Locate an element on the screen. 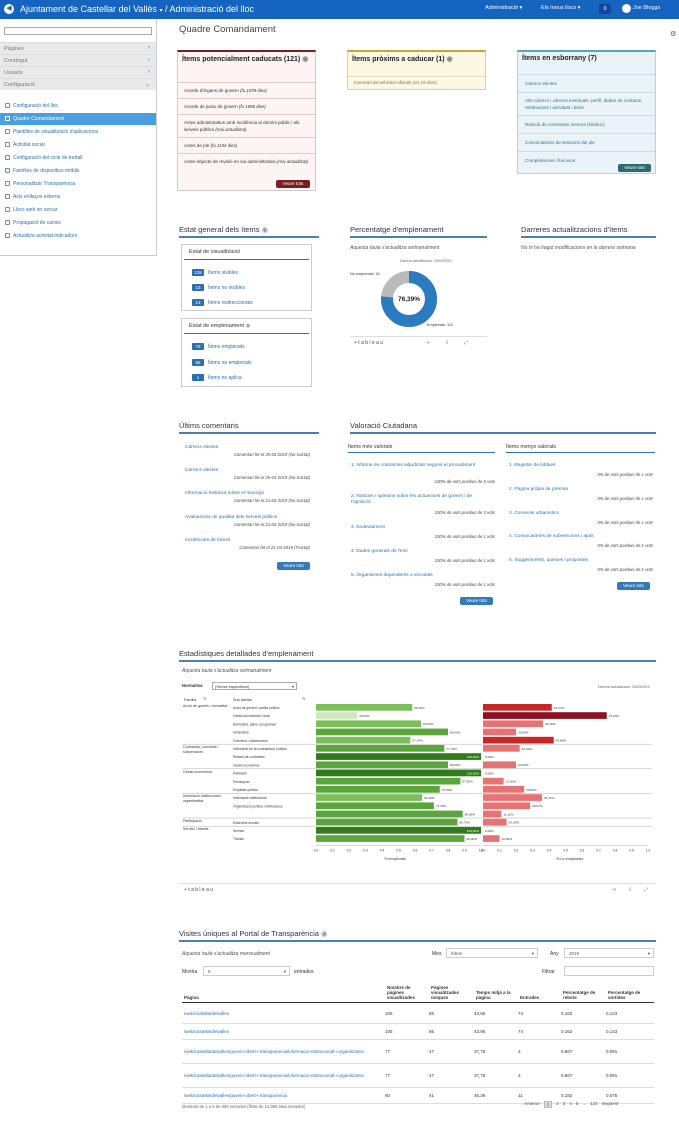  col-header: Pàgina is located at coordinates (191, 997).